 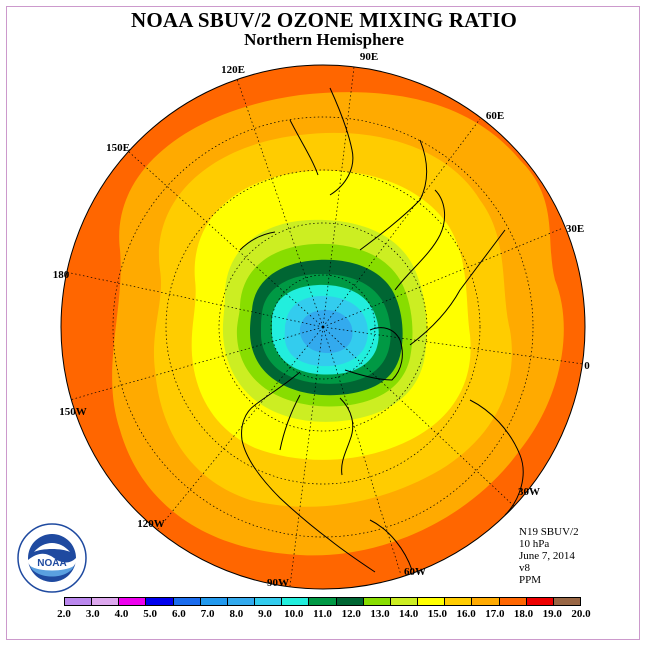 I want to click on longitude-label-0: 0, so click(x=587, y=366).